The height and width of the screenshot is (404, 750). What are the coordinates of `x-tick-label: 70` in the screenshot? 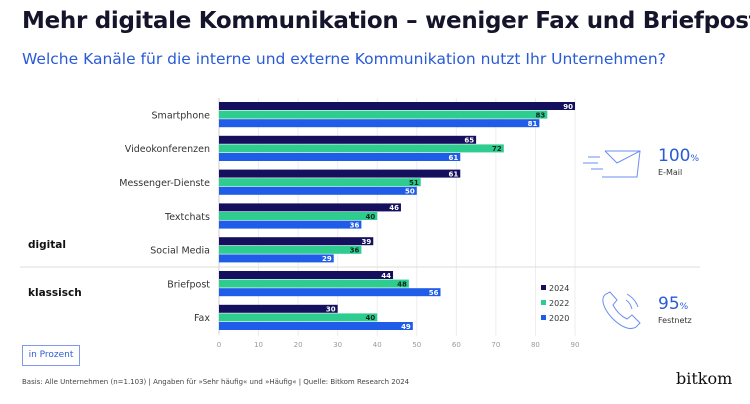 It's located at (495, 345).